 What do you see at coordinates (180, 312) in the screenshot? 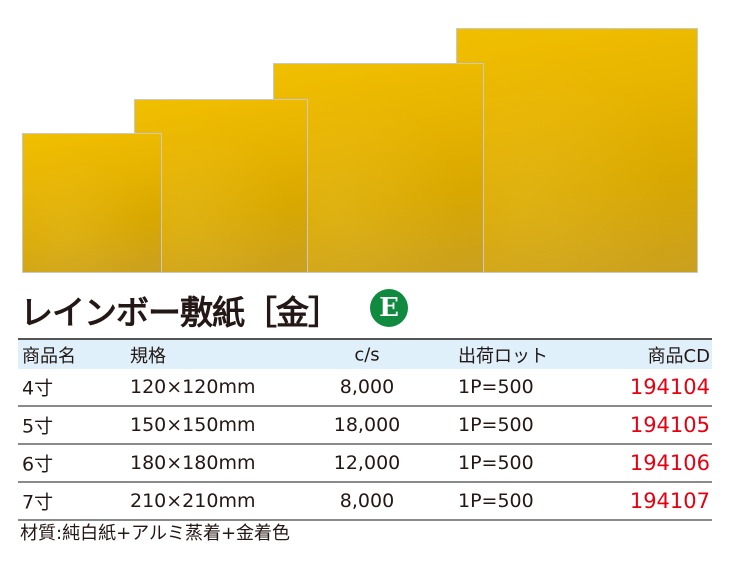
I see `product-title: レインボー敷紙［金］` at bounding box center [180, 312].